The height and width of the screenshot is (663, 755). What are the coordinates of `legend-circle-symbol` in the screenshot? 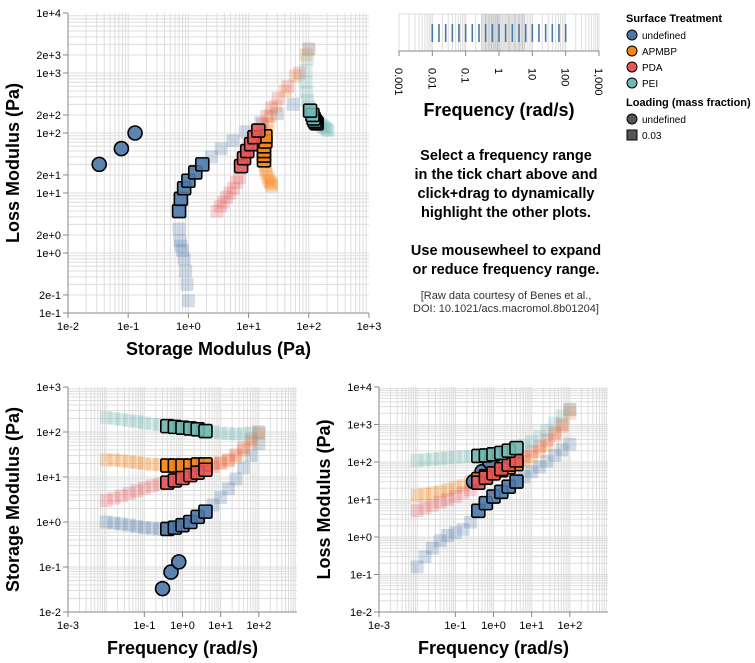 It's located at (632, 119).